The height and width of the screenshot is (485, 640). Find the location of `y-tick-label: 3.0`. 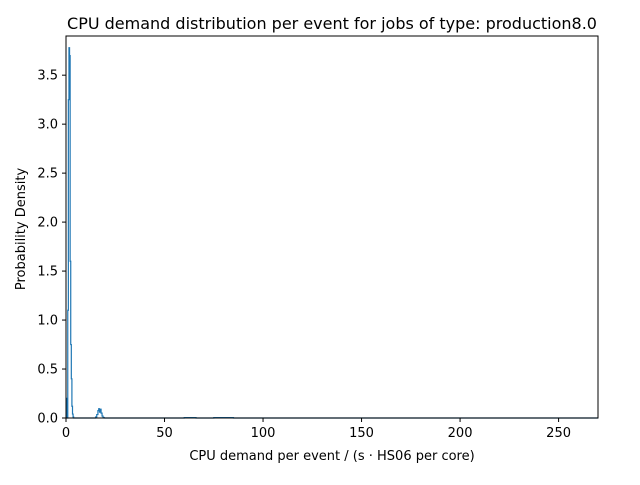

y-tick-label: 3.0 is located at coordinates (47, 125).